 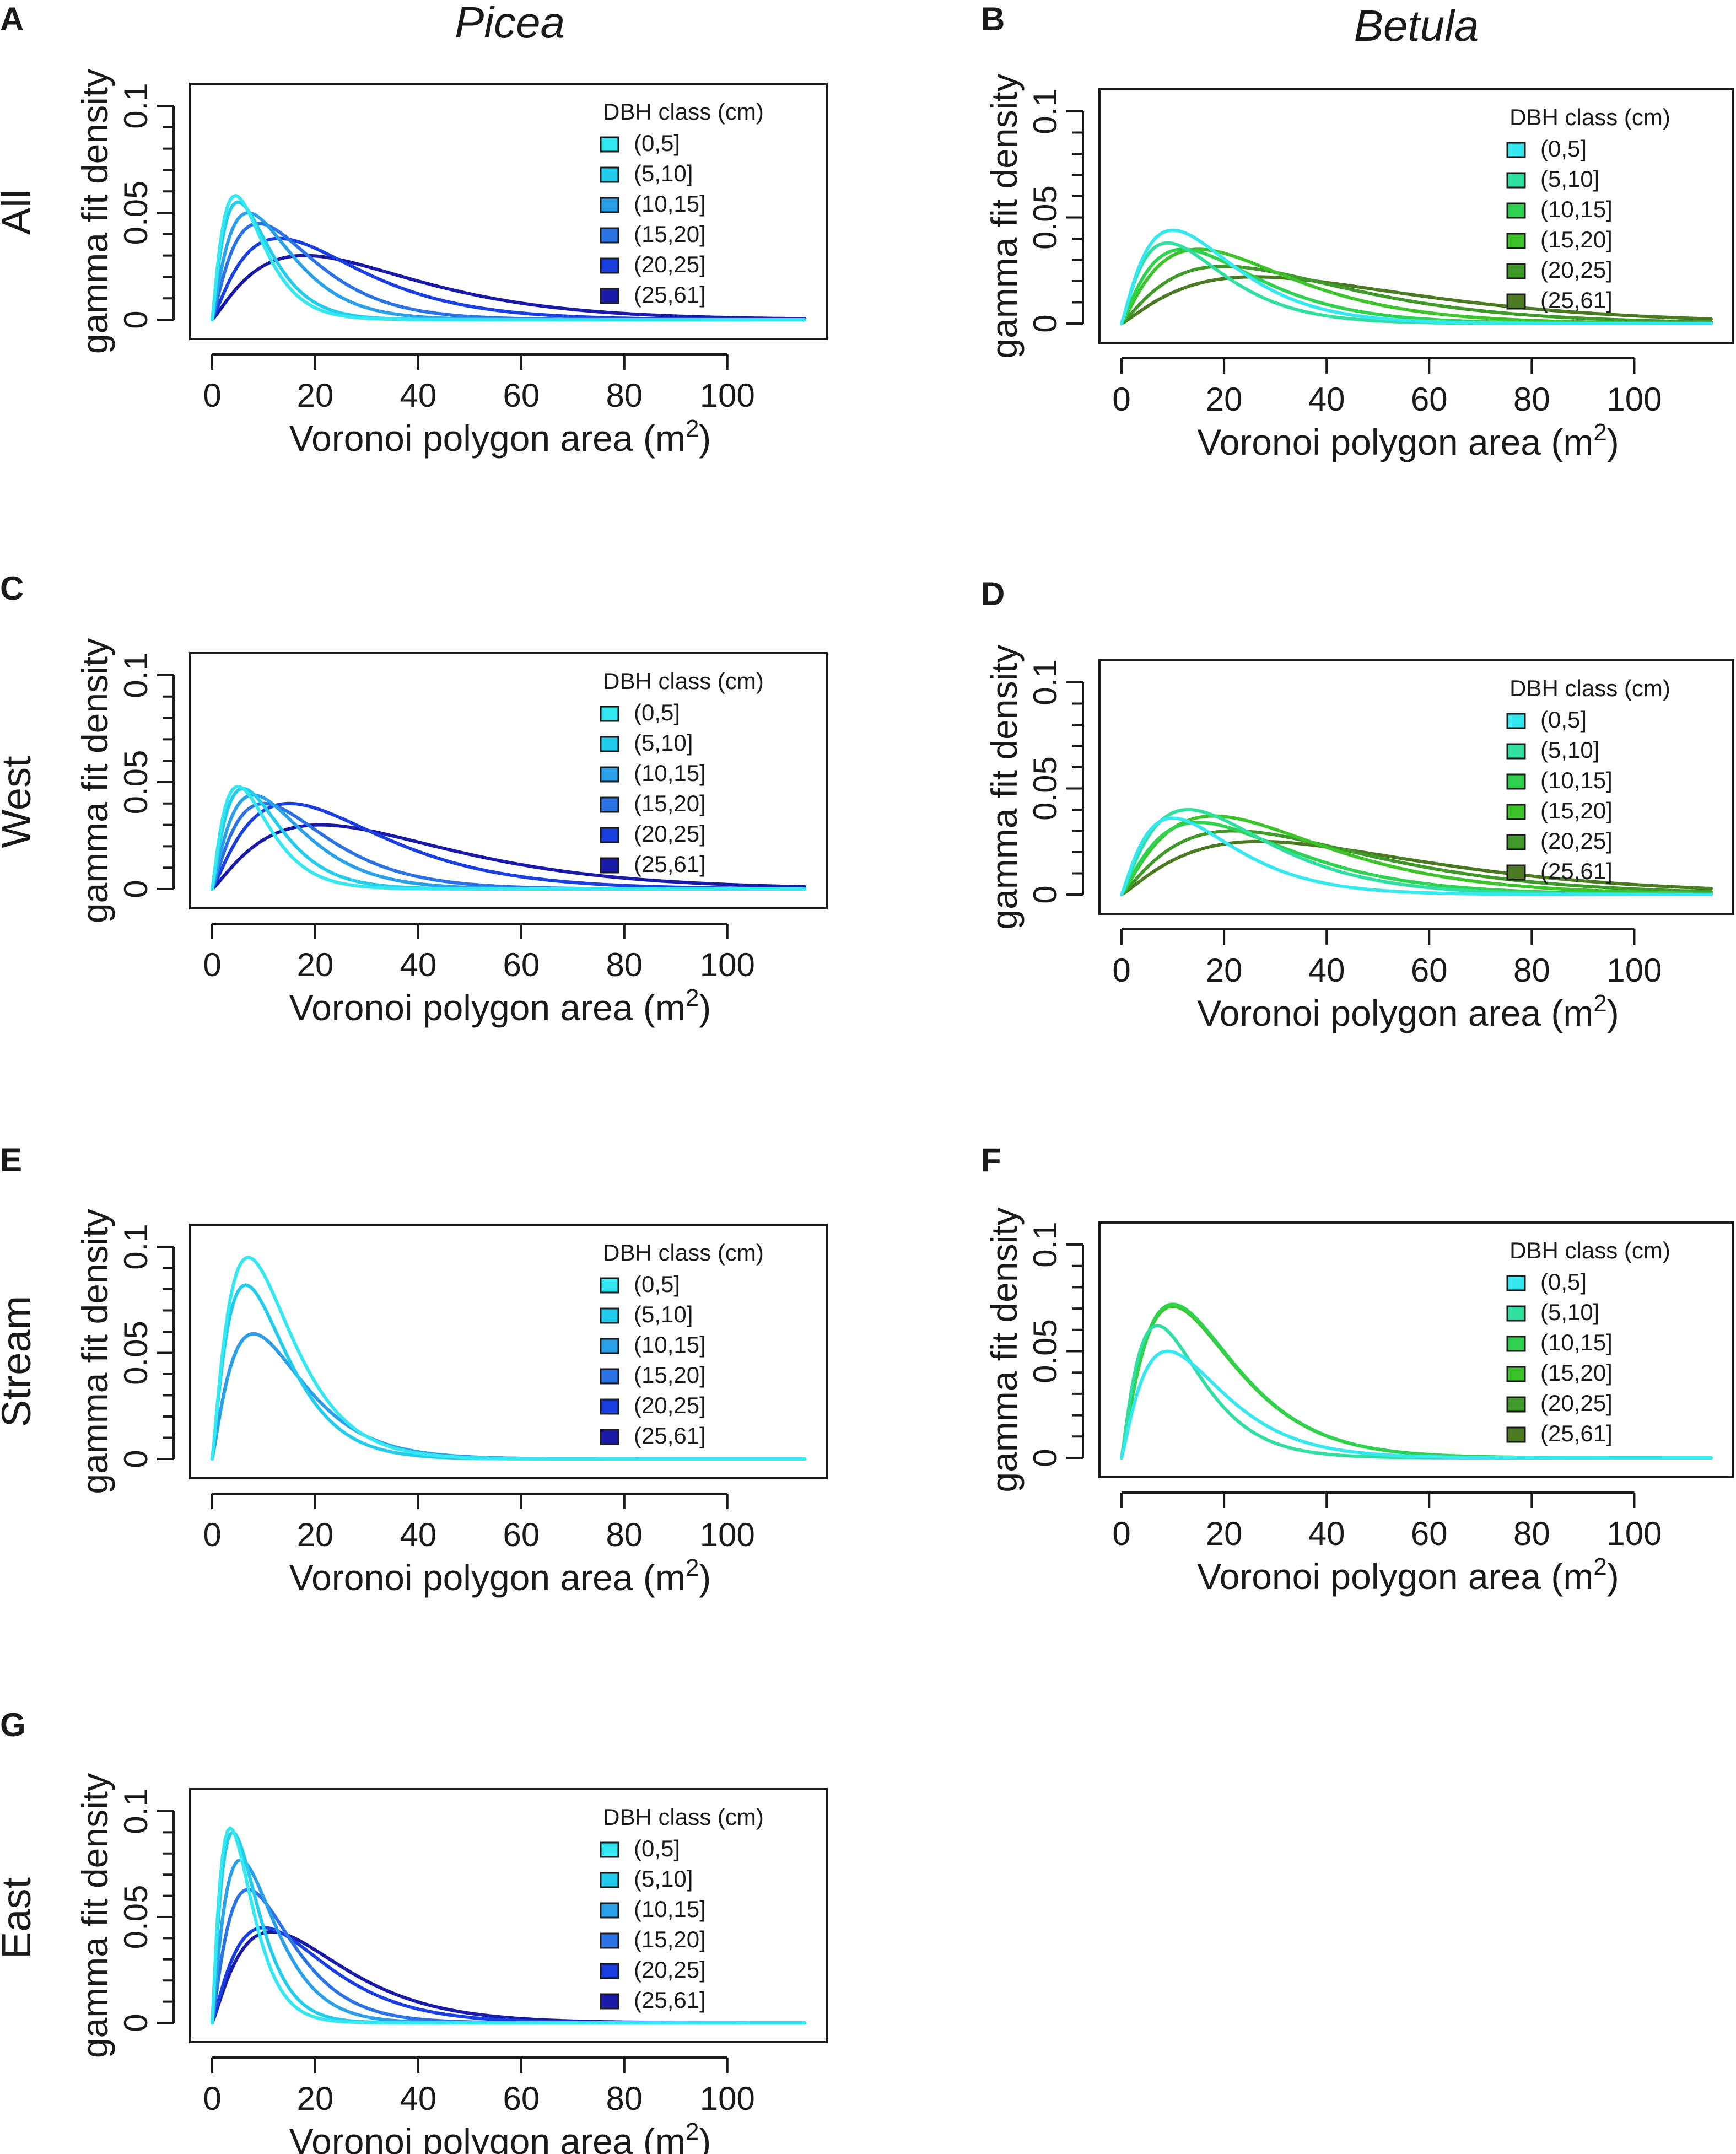 What do you see at coordinates (19, 1918) in the screenshot?
I see `row-label: East` at bounding box center [19, 1918].